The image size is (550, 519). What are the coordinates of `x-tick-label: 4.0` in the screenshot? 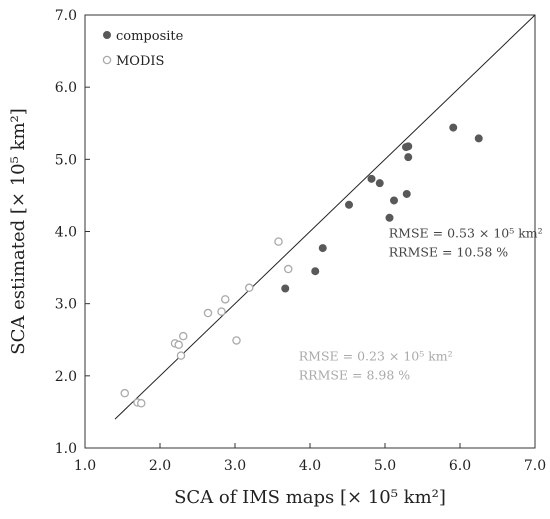 It's located at (310, 466).